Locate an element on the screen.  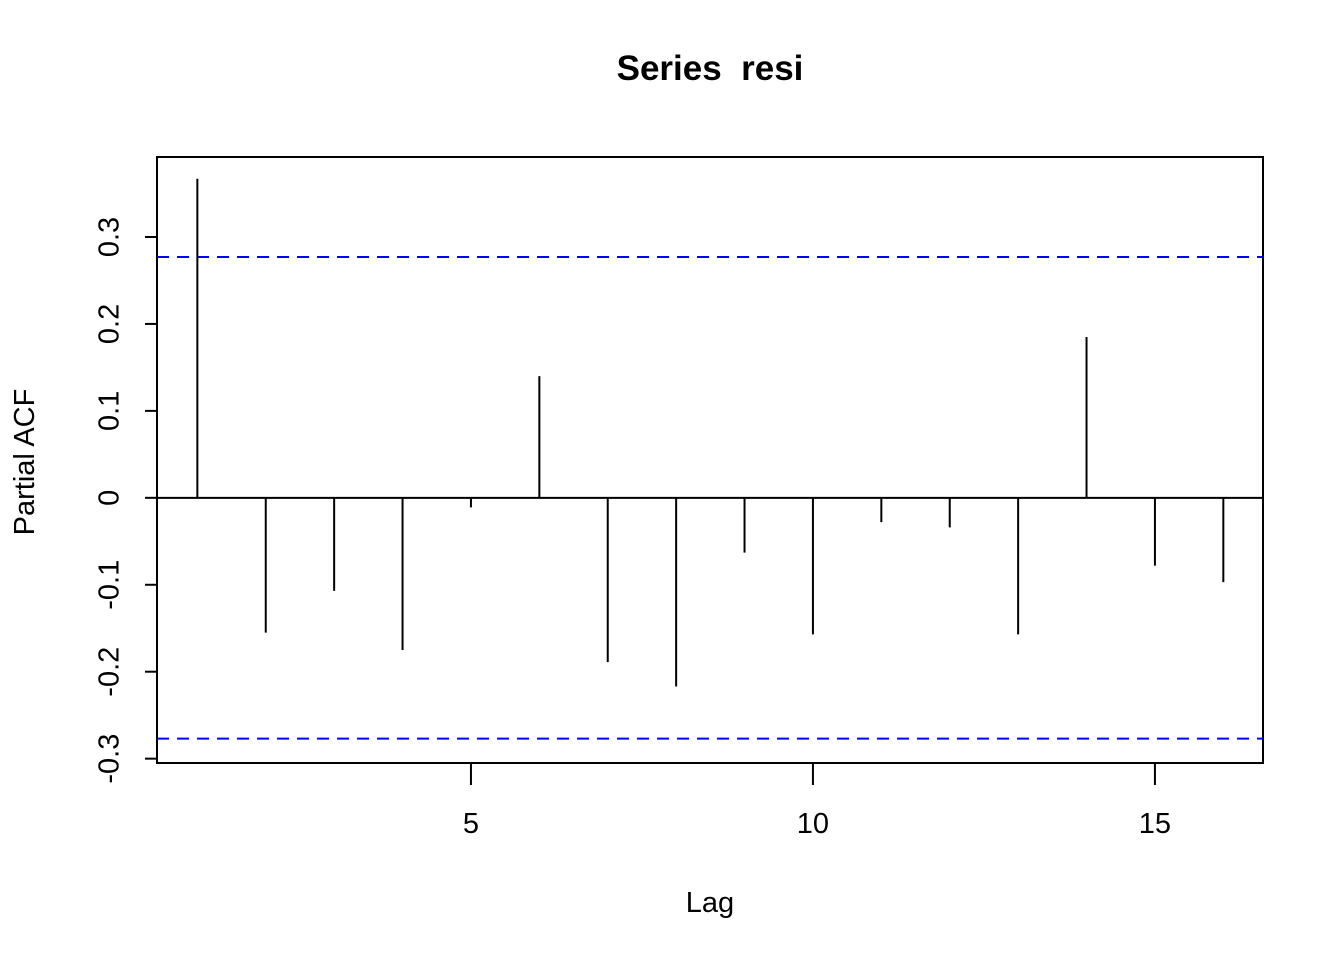
y-tick-label: 0.1 is located at coordinates (110, 411).